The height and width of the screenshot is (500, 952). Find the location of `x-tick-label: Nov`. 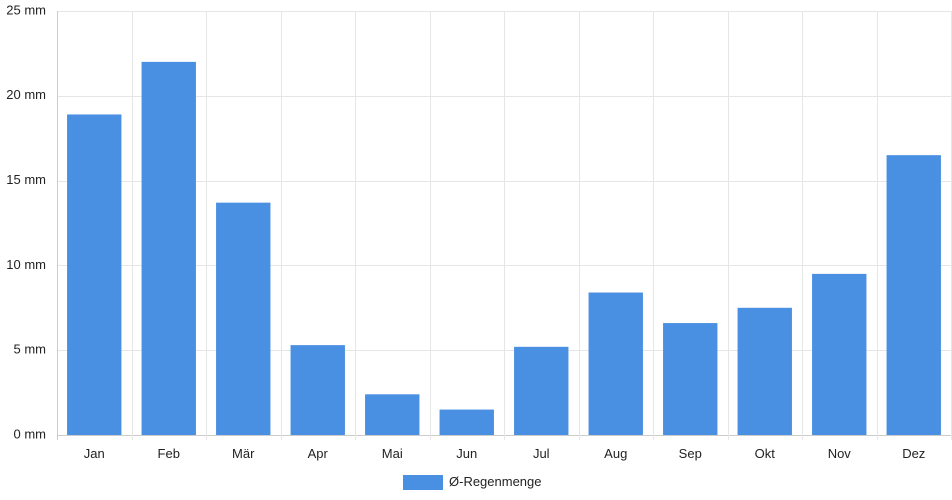

x-tick-label: Nov is located at coordinates (840, 453).